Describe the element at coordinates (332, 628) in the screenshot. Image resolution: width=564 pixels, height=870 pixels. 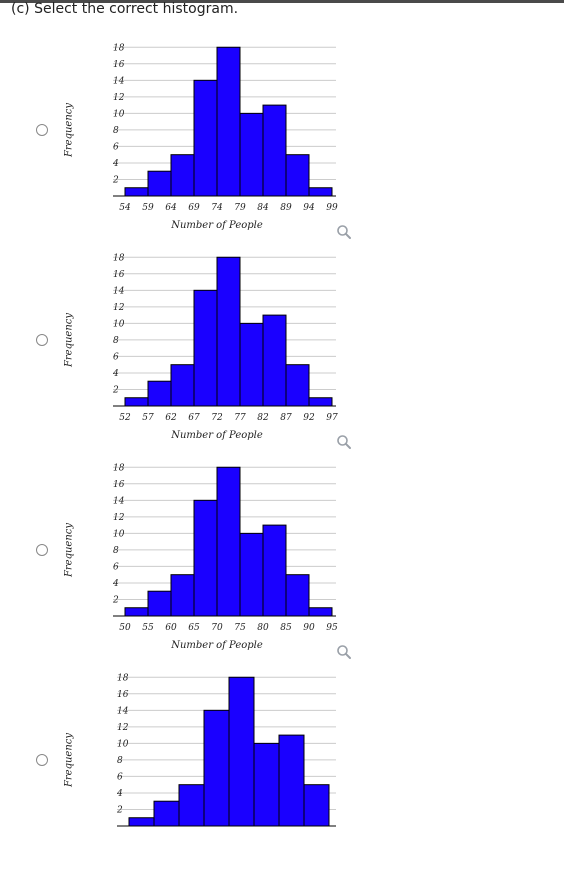
I see `x-tick-label: 95` at that location.